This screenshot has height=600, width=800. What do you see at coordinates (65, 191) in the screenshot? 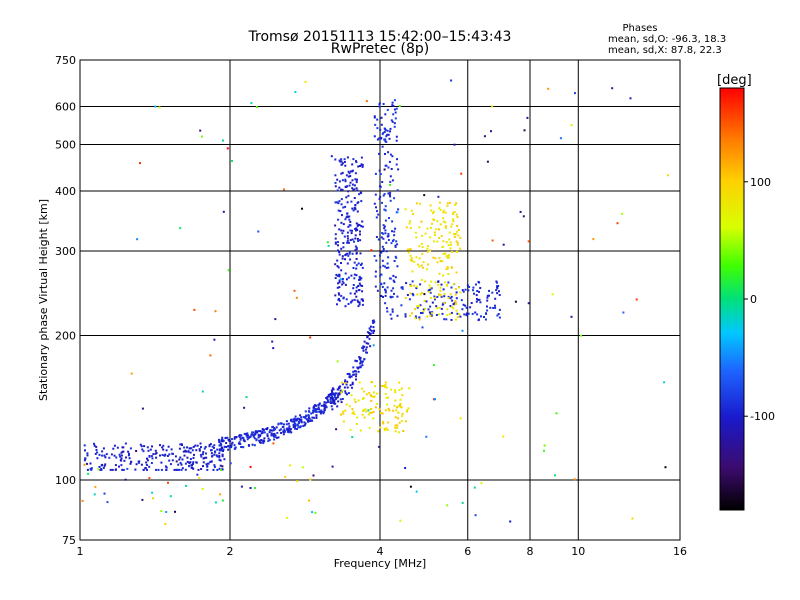
I see `y-tick-label: 400` at bounding box center [65, 191].